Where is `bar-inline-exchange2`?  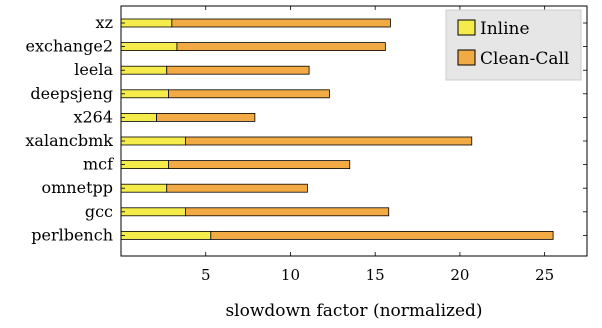
bar-inline-exchange2 is located at coordinates (149, 46).